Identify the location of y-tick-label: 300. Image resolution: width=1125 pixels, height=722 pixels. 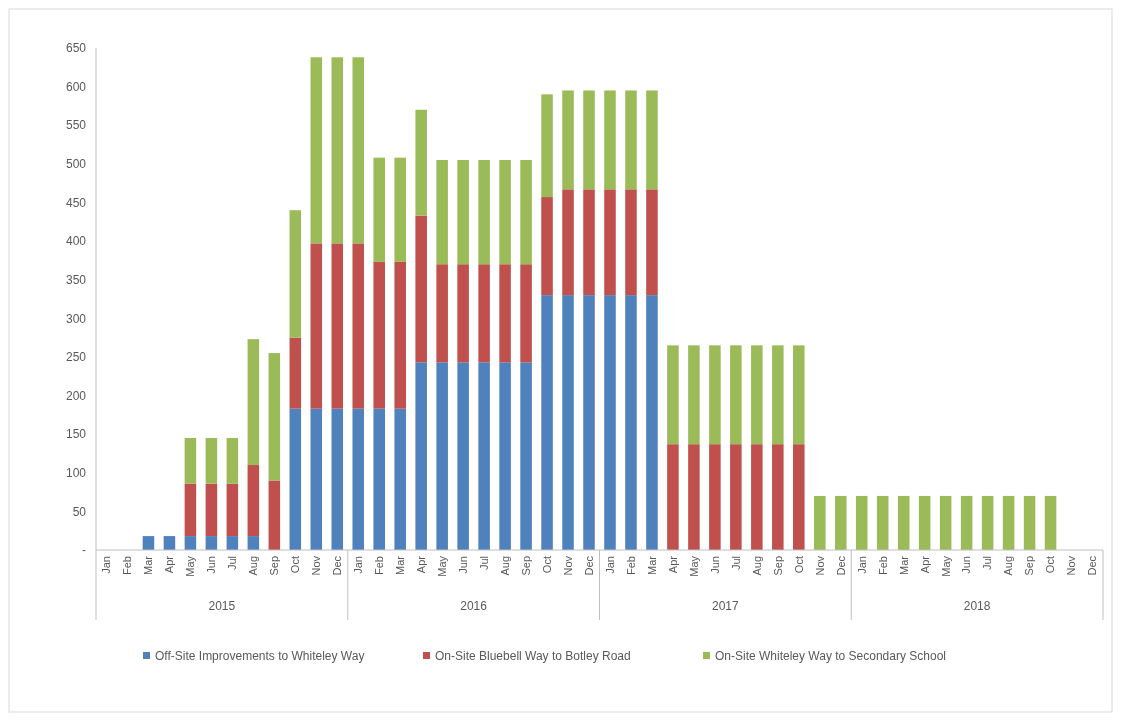
(76, 318).